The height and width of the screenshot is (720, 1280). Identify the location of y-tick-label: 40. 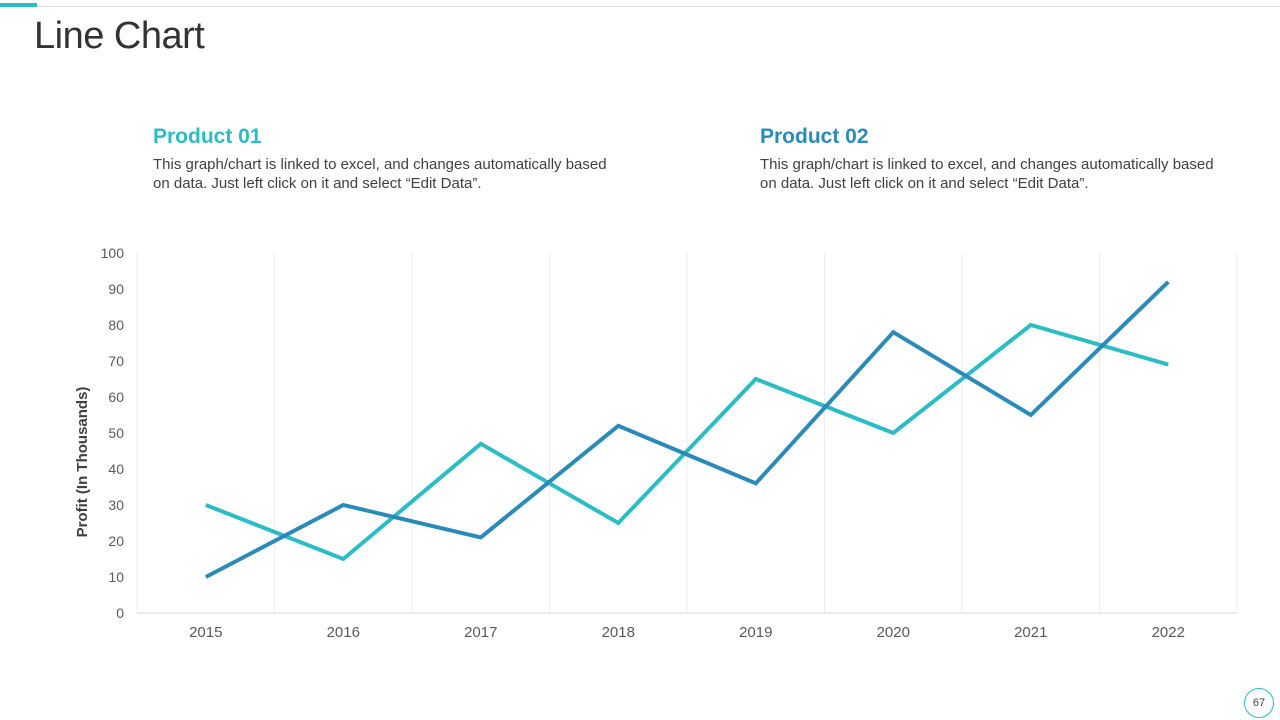
(116, 469).